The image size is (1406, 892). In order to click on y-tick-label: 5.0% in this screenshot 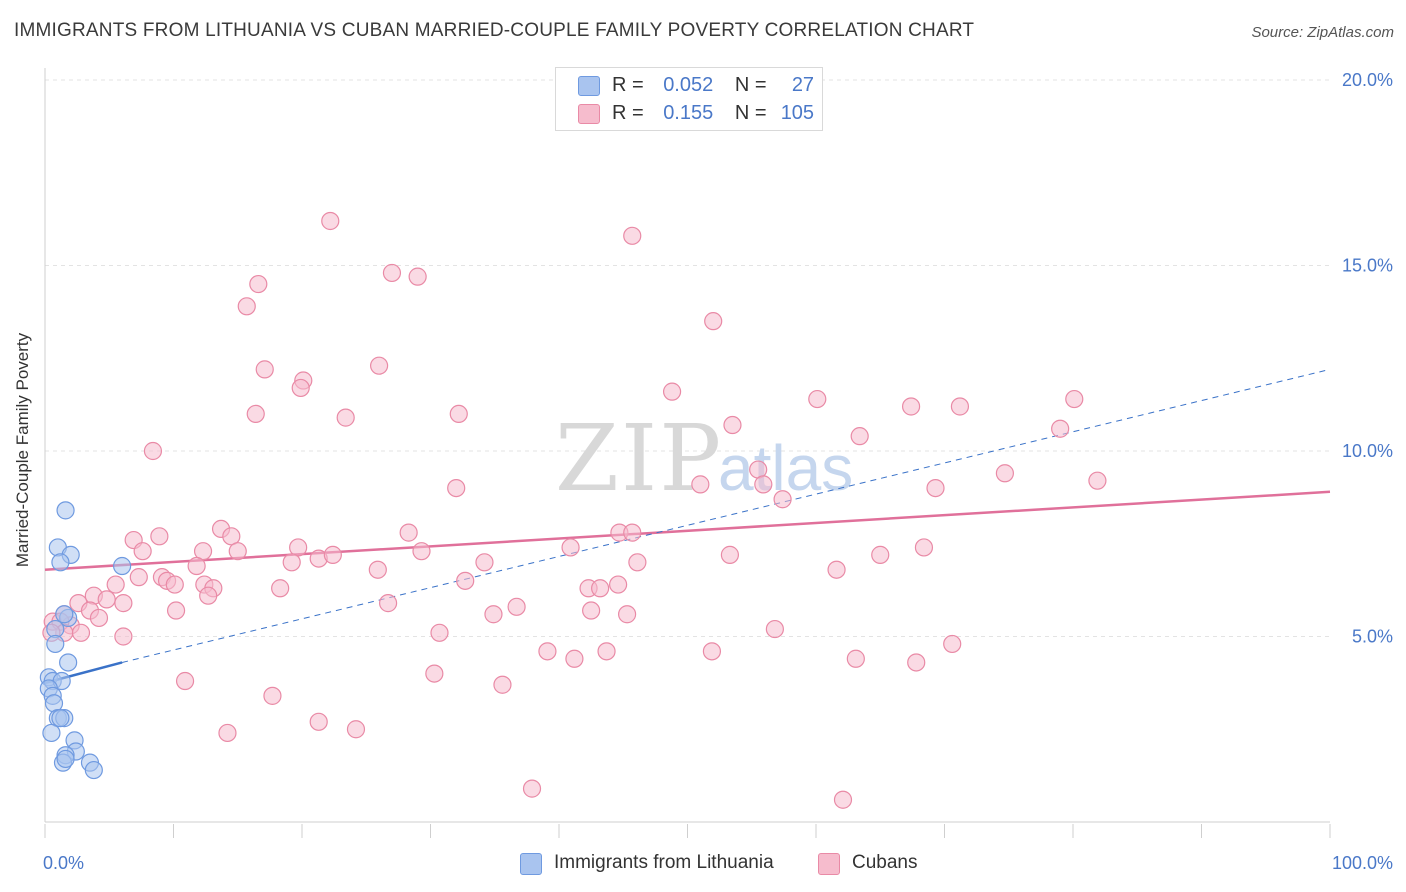, I will do `click(1372, 637)`.